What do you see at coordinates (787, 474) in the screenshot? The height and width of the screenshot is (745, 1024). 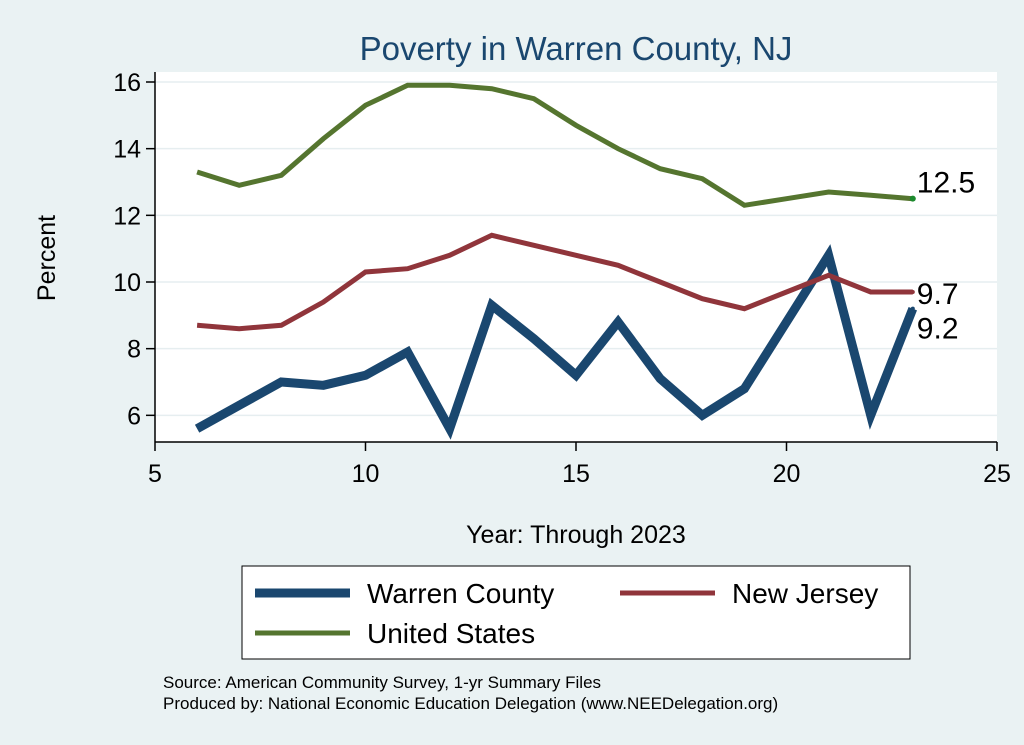 I see `x-tick-label: 20` at bounding box center [787, 474].